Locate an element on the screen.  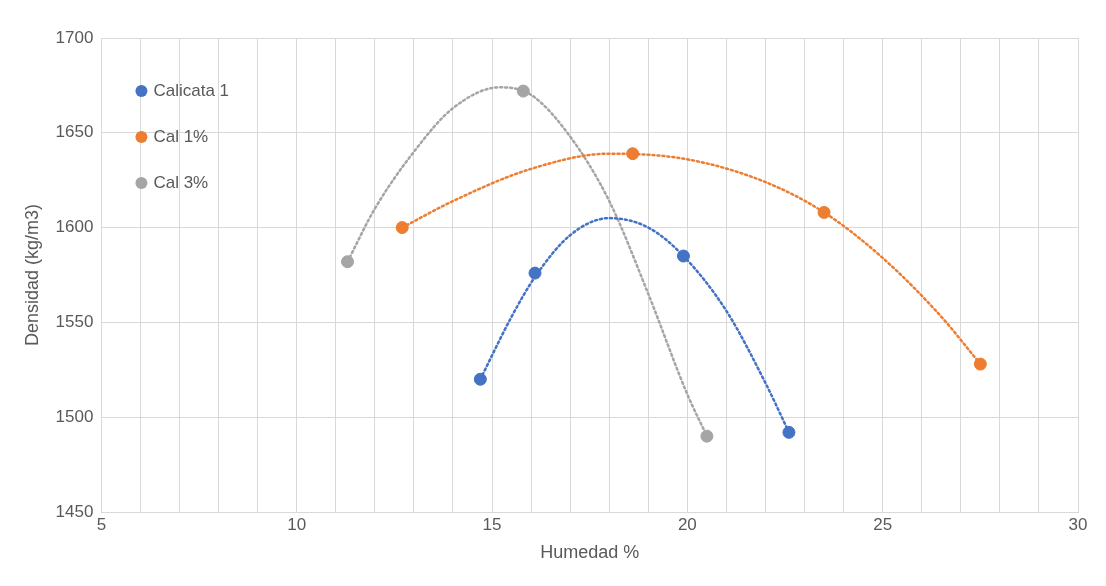
legend-label: Cal 1% is located at coordinates (181, 136).